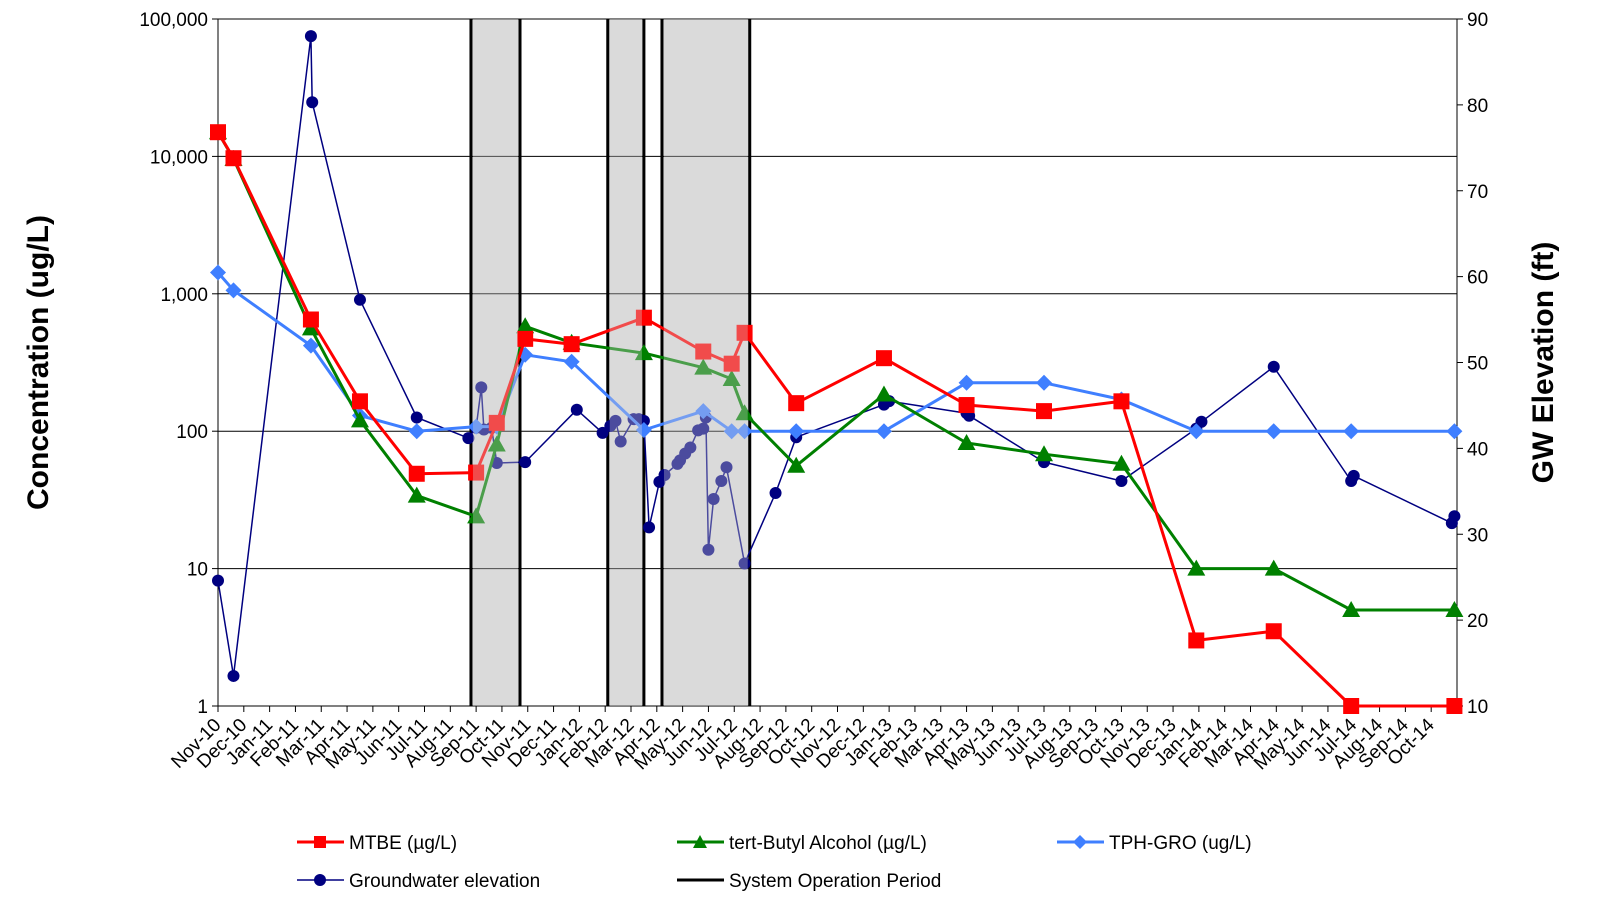 Image resolution: width=1597 pixels, height=911 pixels. What do you see at coordinates (828, 843) in the screenshot?
I see `legend-label-tba: tert-Butyl Alcohol (µg/L)` at bounding box center [828, 843].